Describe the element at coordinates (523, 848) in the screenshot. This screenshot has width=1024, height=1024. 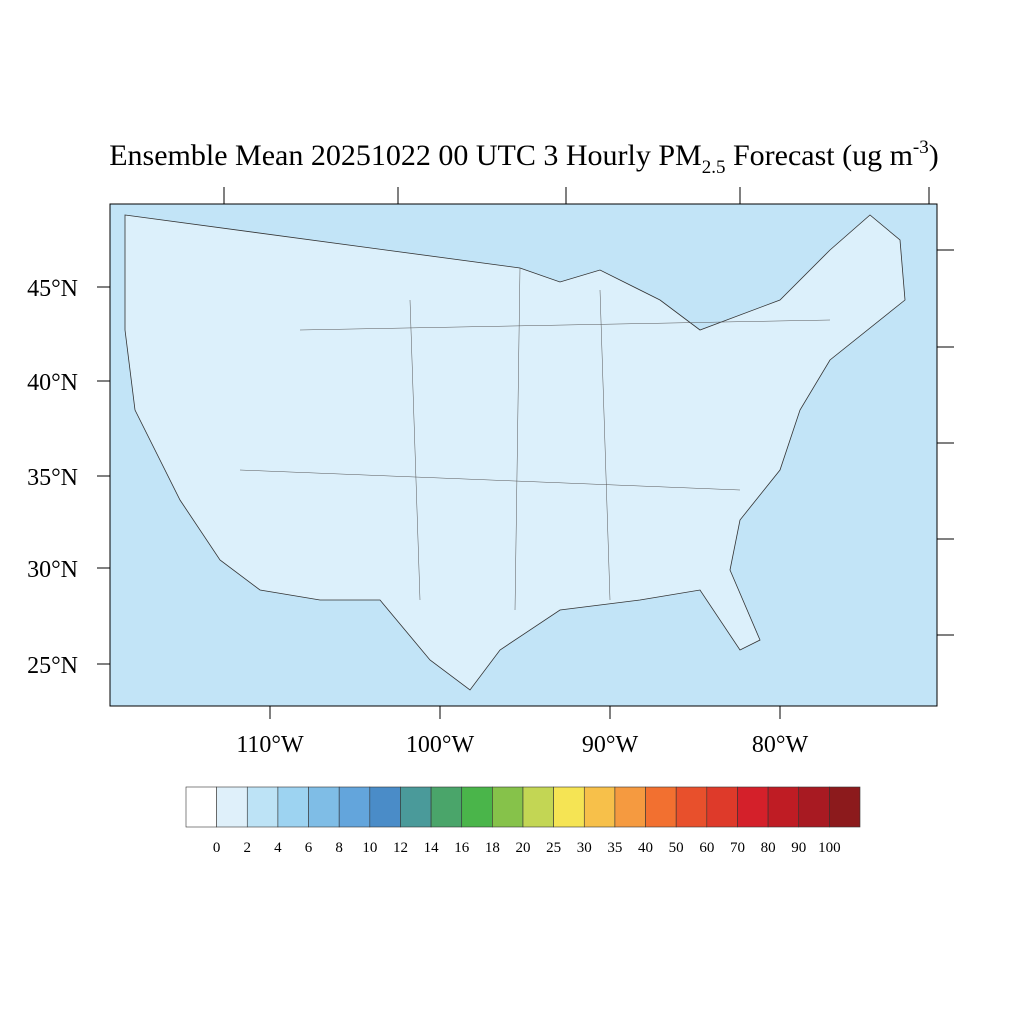
I see `colorbar-label: 20` at that location.